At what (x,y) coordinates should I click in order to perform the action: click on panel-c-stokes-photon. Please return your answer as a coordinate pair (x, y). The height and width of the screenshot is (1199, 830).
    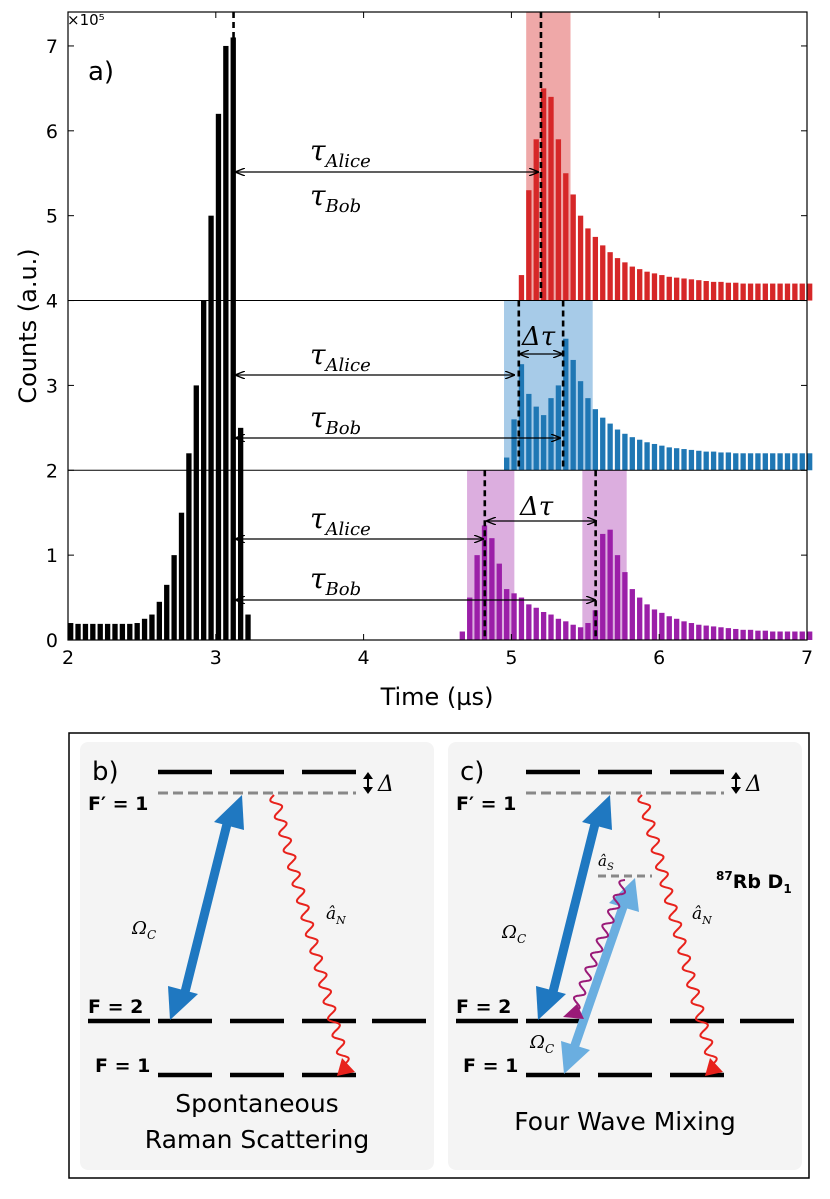
    Looking at the image, I should click on (599, 945).